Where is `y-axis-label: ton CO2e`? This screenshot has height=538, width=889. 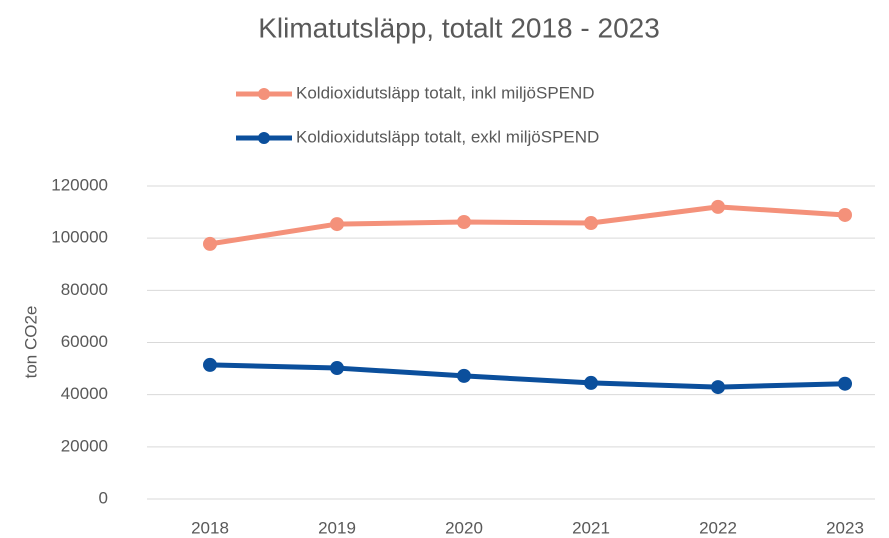 y-axis-label: ton CO2e is located at coordinates (30, 342).